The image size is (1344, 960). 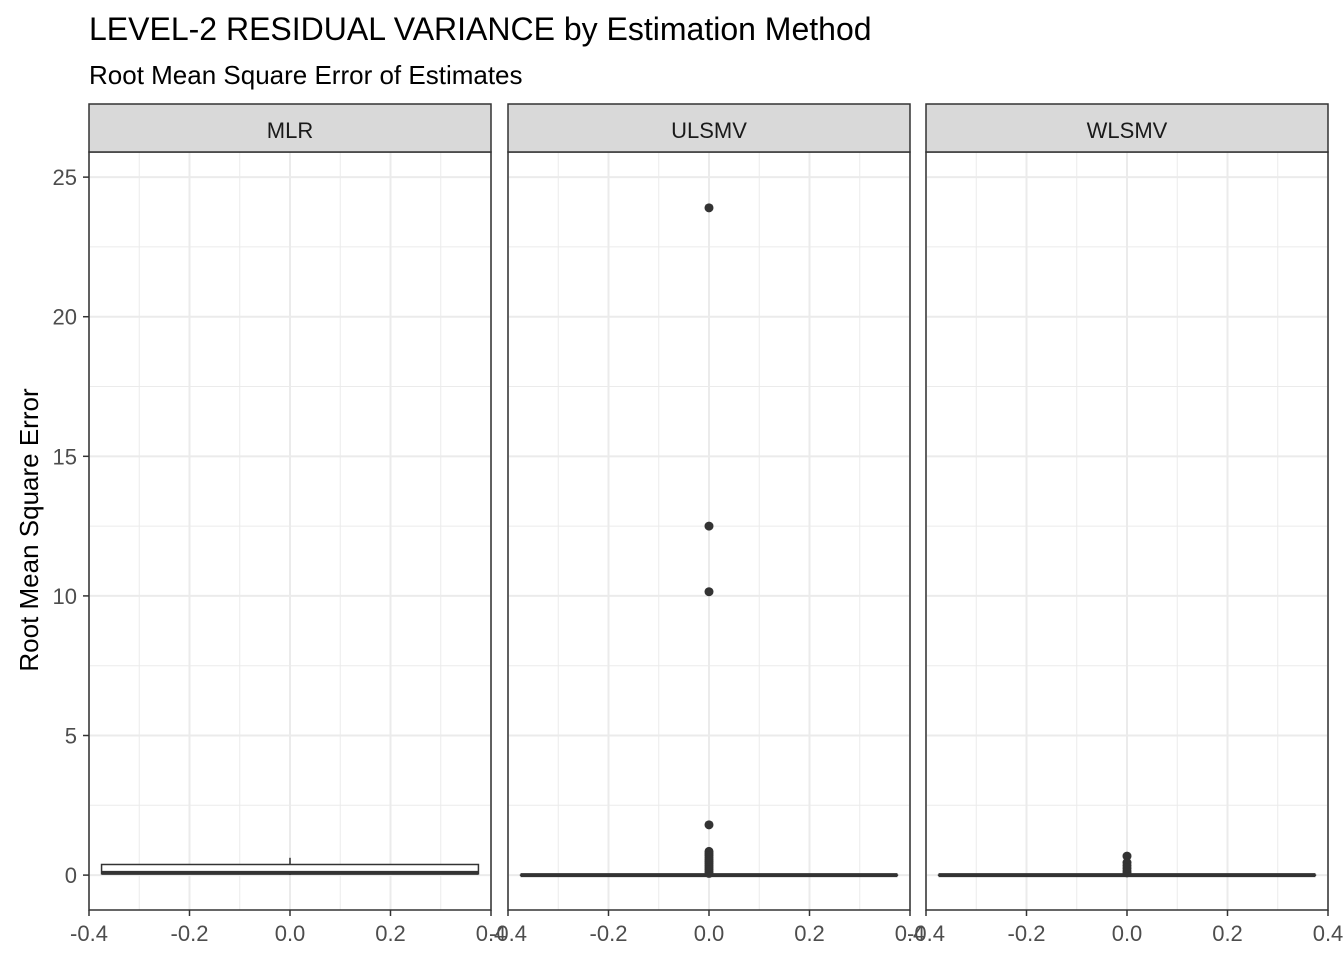 What do you see at coordinates (71, 526) in the screenshot?
I see `y-axis: 0 5 10 15 20 25` at bounding box center [71, 526].